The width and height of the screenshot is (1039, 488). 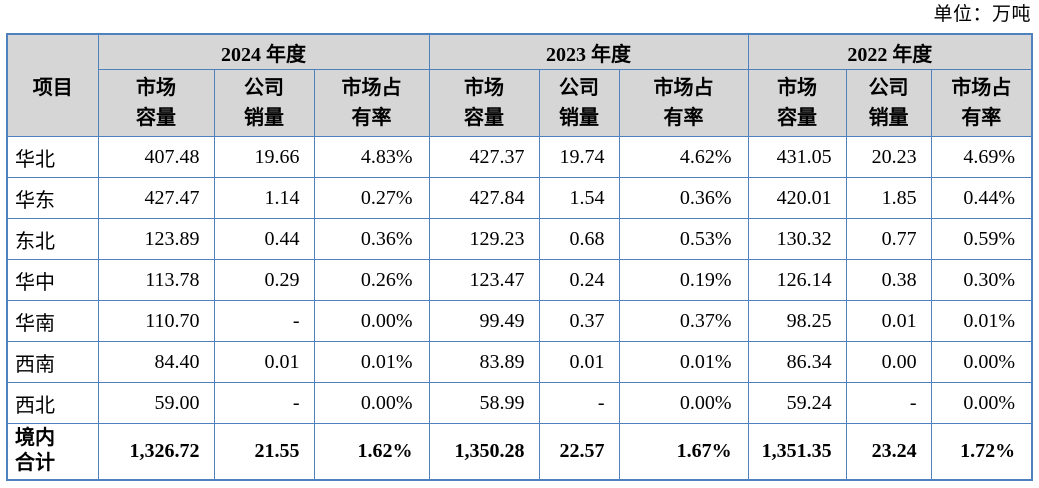 What do you see at coordinates (264, 198) in the screenshot?
I see `table-cell: 1.14` at bounding box center [264, 198].